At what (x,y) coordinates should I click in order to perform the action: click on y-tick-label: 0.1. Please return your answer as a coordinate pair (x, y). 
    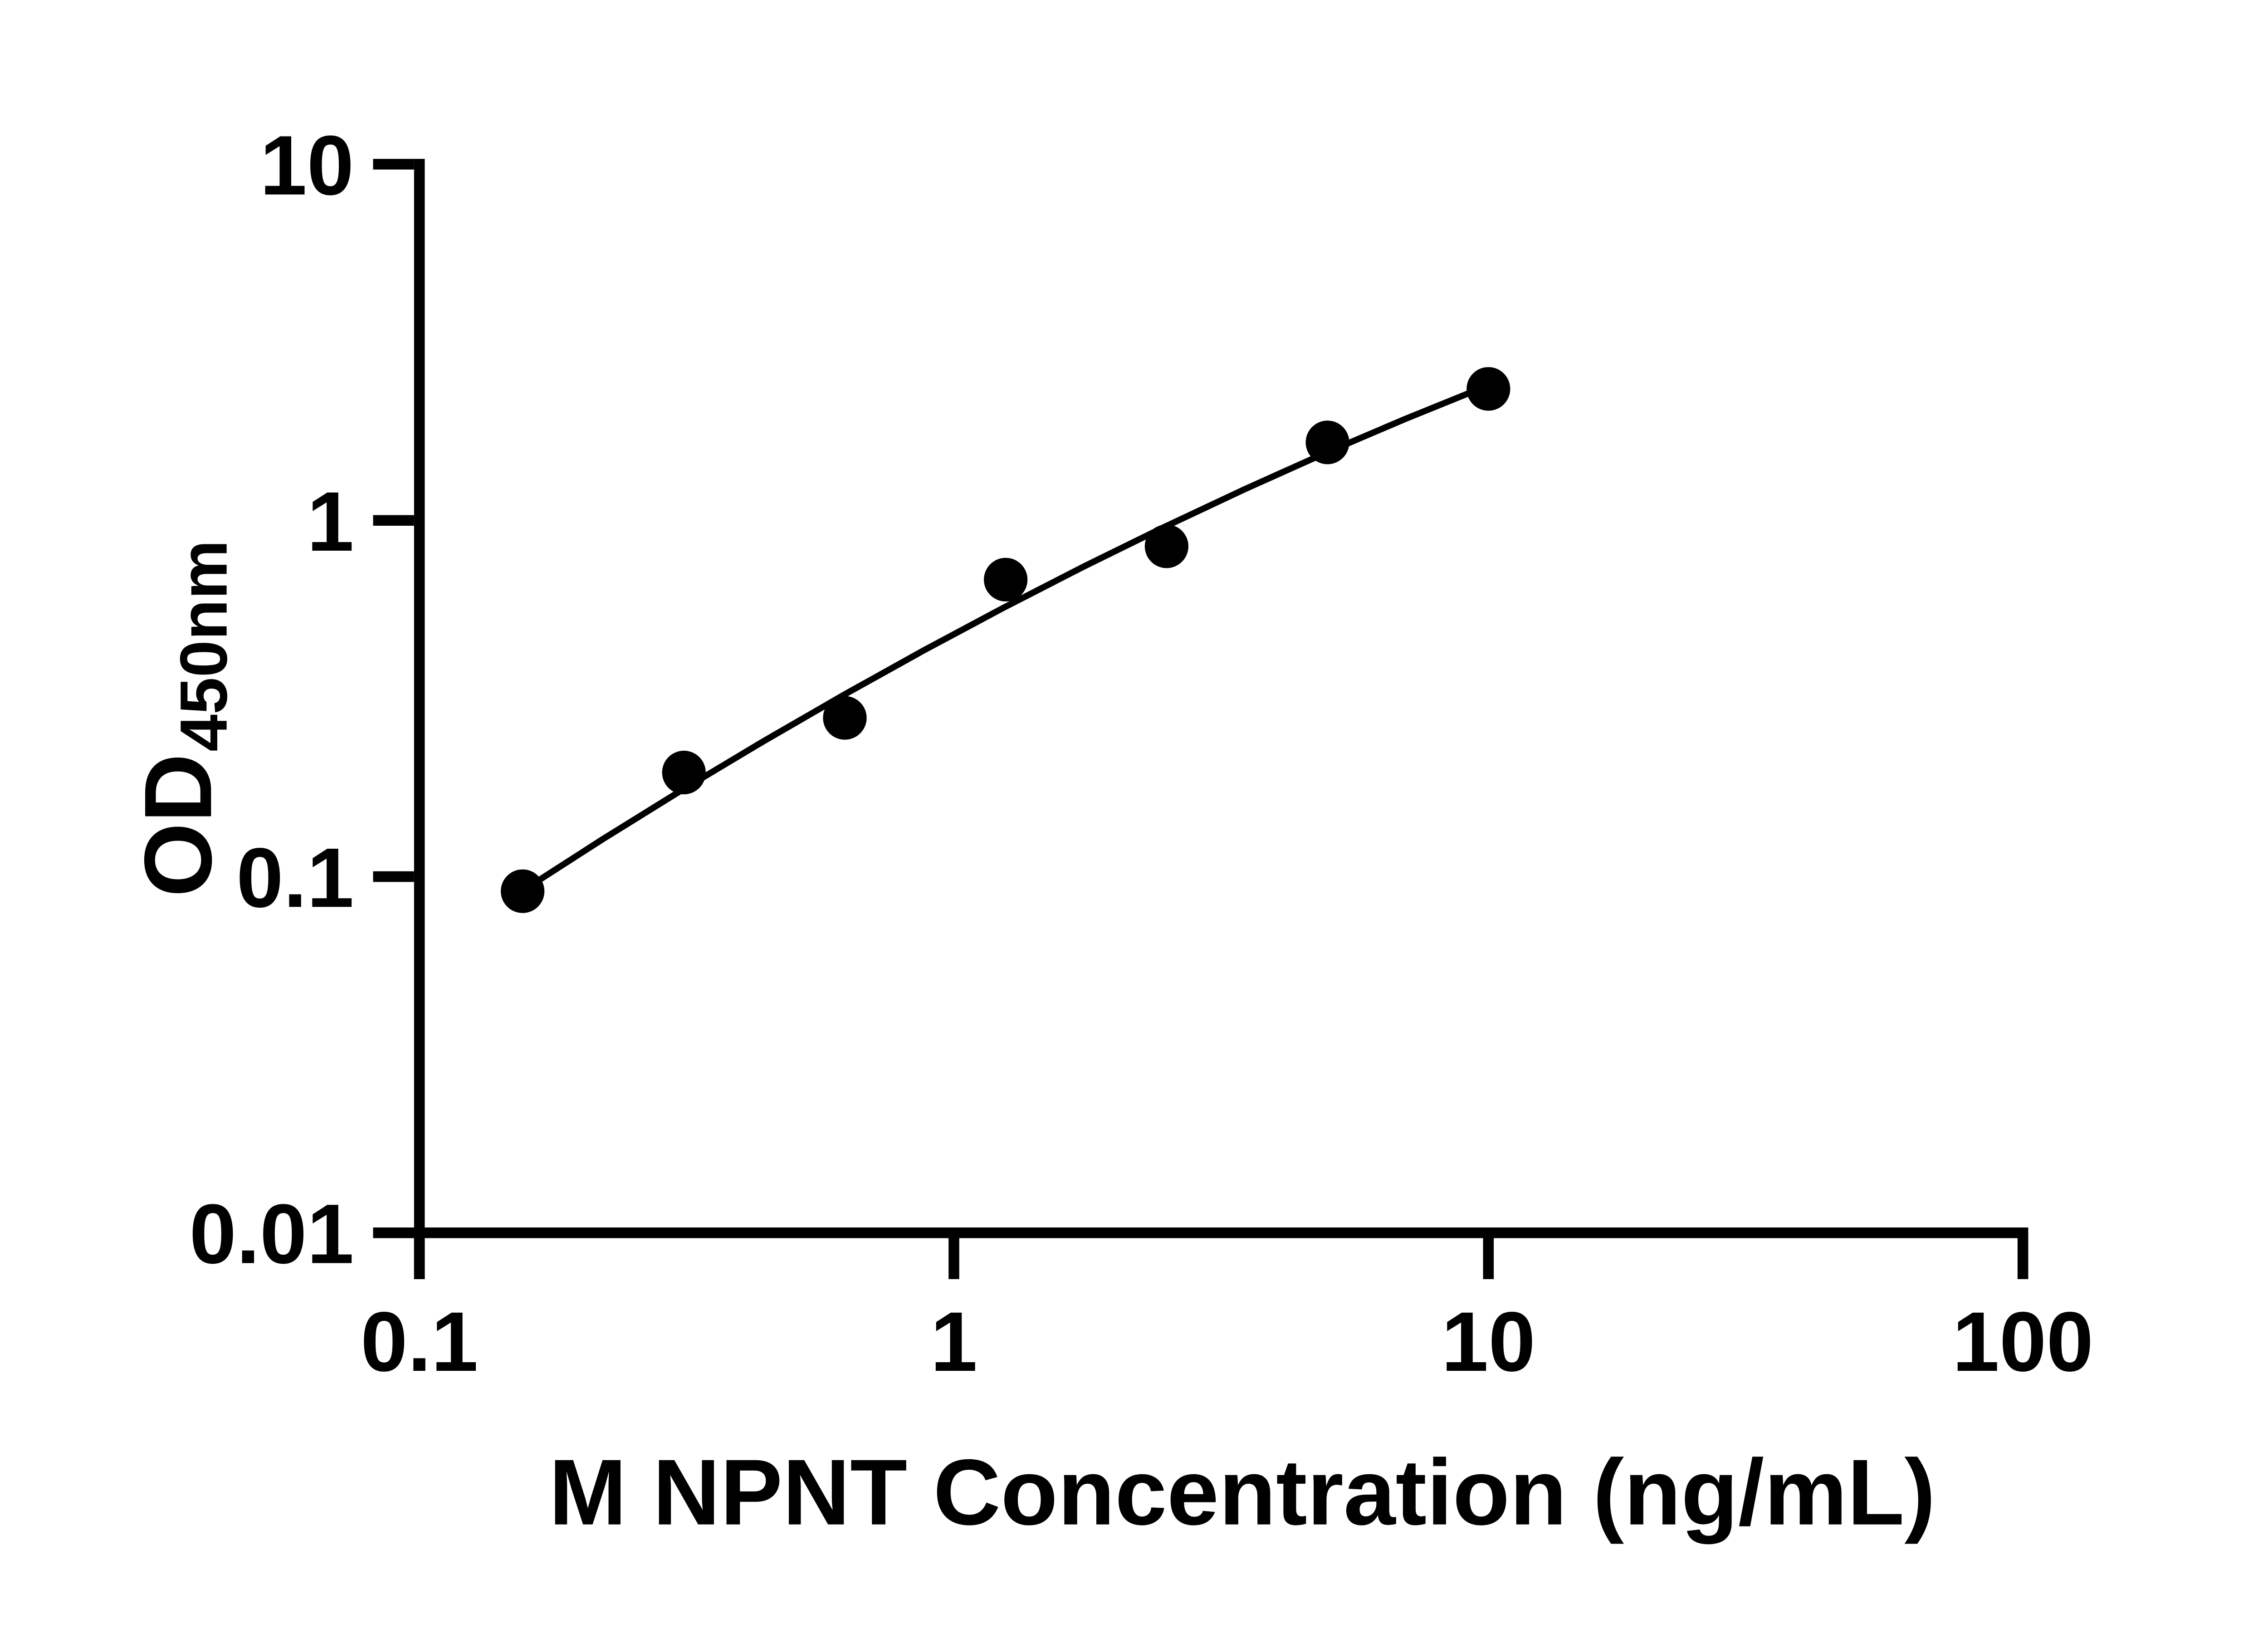
    Looking at the image, I should click on (295, 877).